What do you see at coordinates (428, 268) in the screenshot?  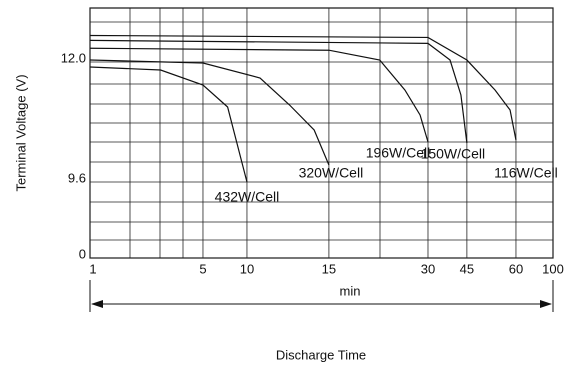 I see `x-tick-label: 30` at bounding box center [428, 268].